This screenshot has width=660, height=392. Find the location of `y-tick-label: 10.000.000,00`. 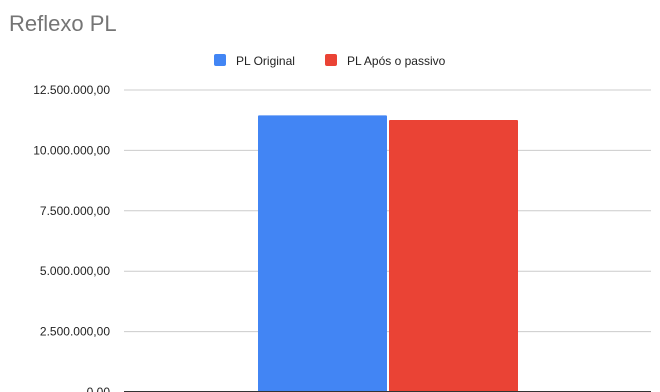

y-tick-label: 10.000.000,00 is located at coordinates (71, 150).